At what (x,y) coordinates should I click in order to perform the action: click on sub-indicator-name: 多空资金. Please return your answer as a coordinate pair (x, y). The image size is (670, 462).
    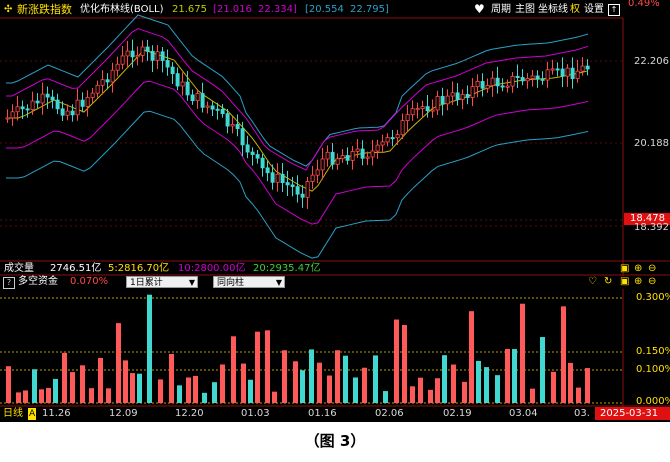
    Looking at the image, I should click on (38, 281).